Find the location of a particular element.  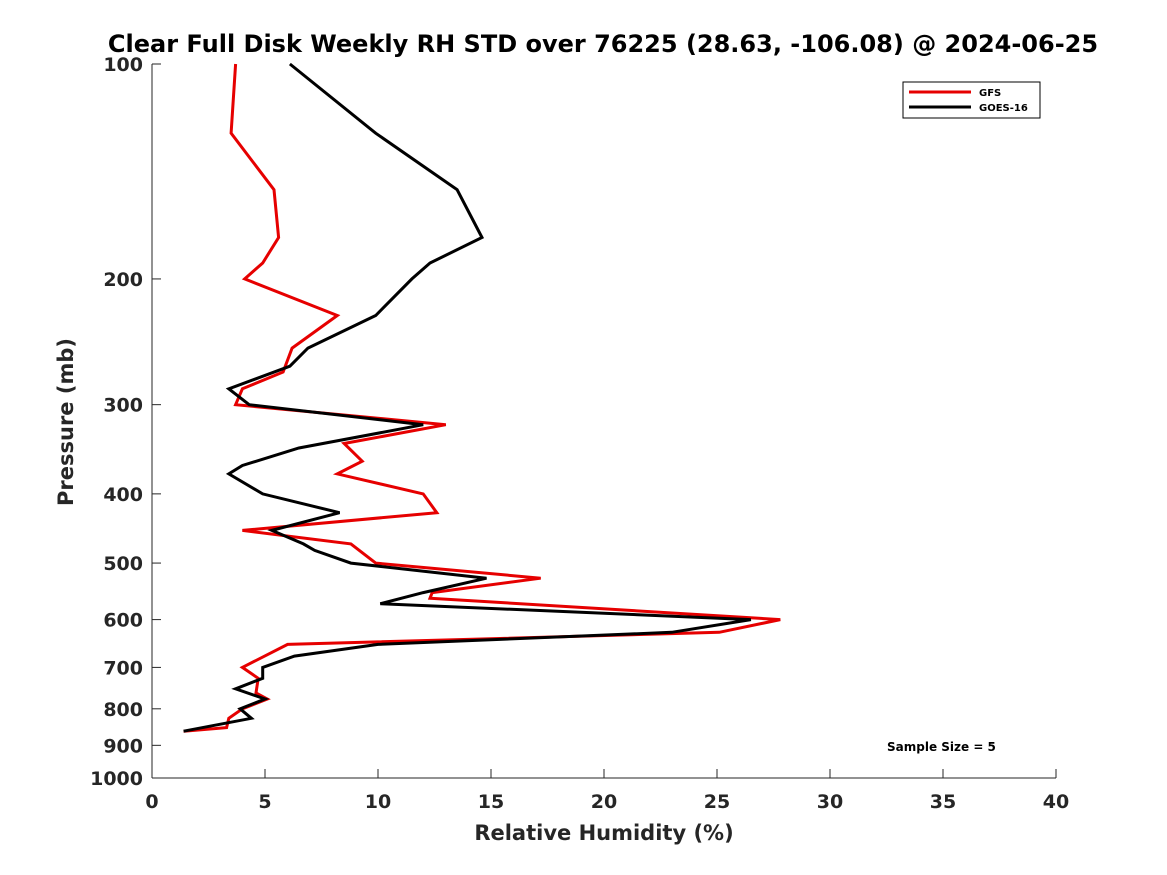

x-tick-label: 5 is located at coordinates (264, 802).